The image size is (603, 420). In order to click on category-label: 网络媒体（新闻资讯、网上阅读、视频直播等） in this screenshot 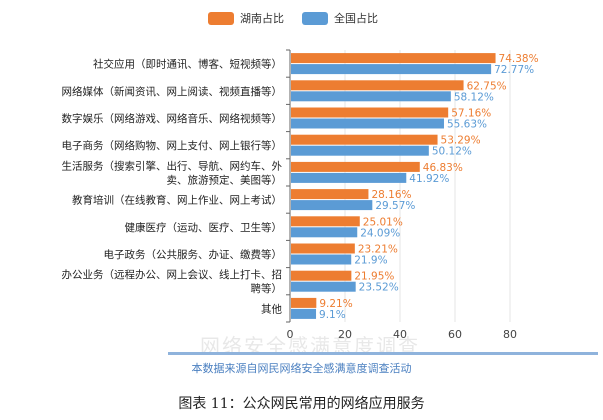, I will do `click(172, 91)`.